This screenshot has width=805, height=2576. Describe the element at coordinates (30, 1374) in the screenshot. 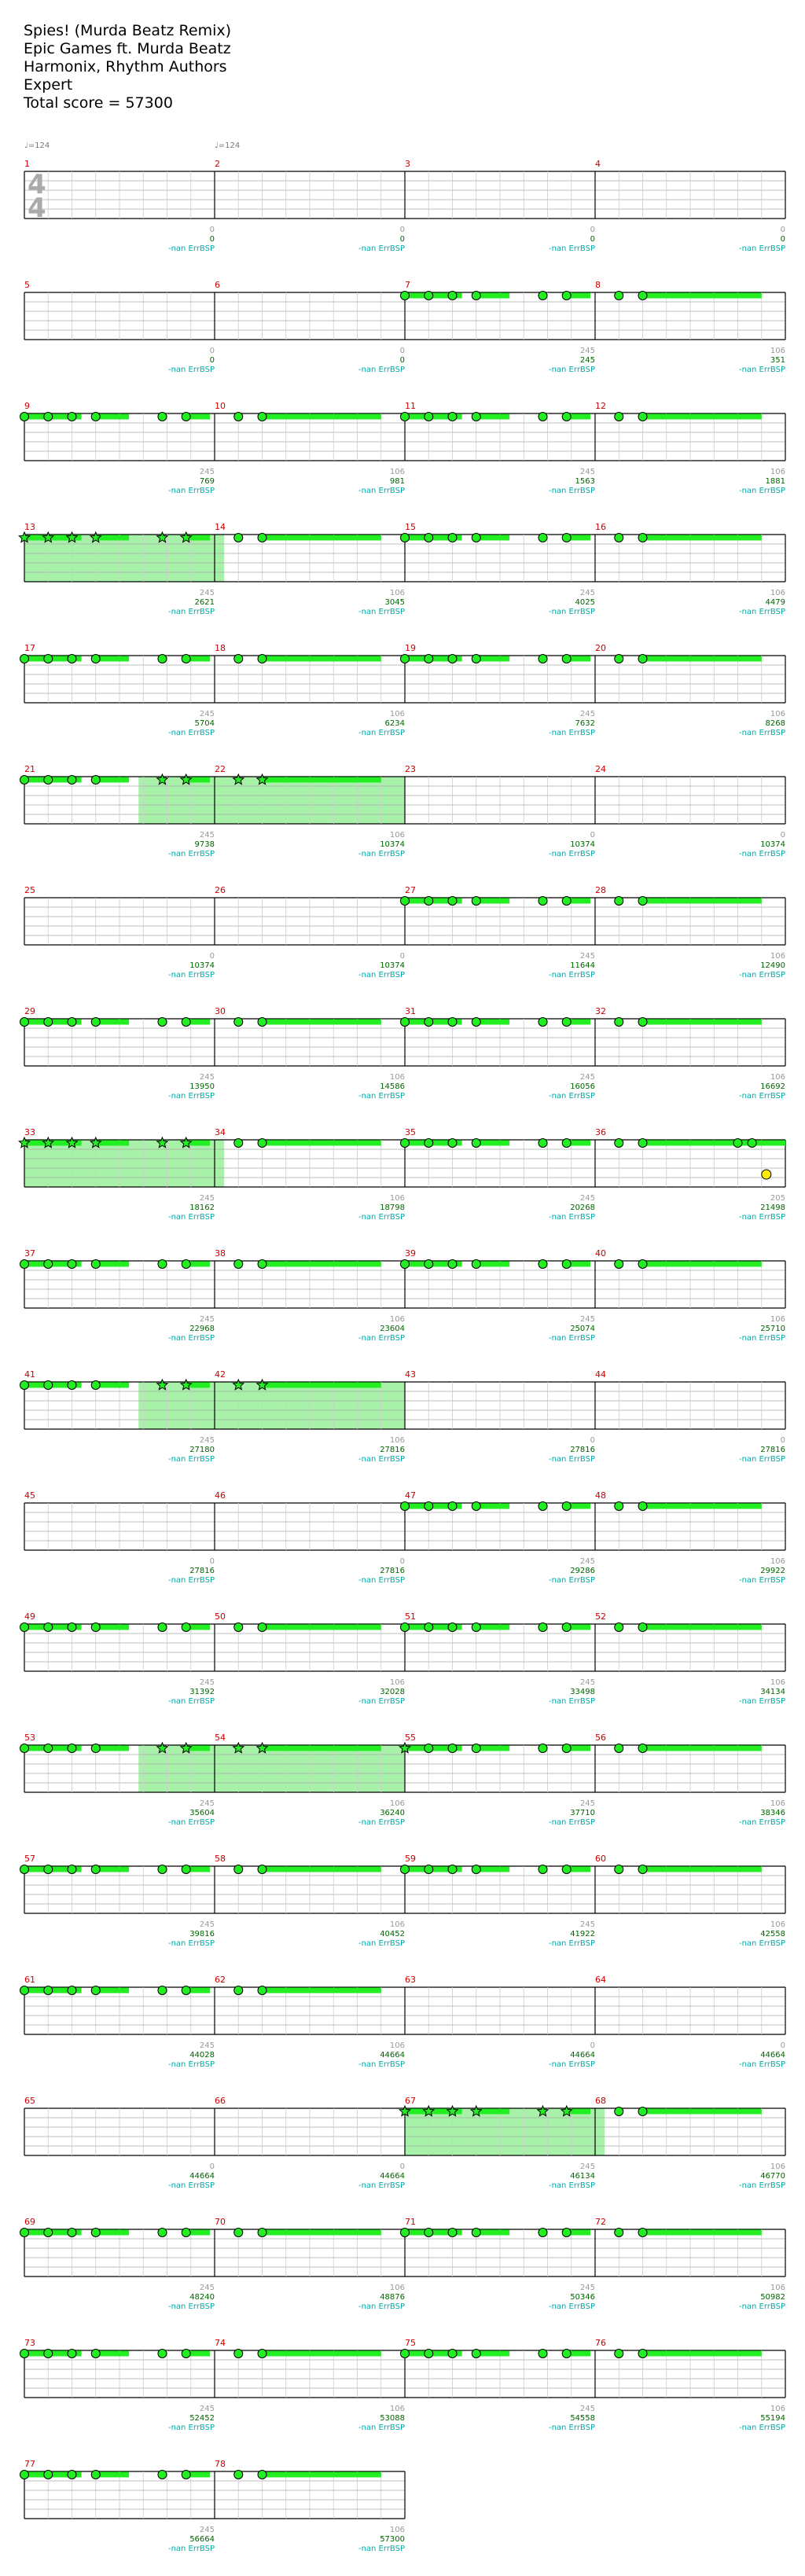

I see `measure-number: 41` at that location.